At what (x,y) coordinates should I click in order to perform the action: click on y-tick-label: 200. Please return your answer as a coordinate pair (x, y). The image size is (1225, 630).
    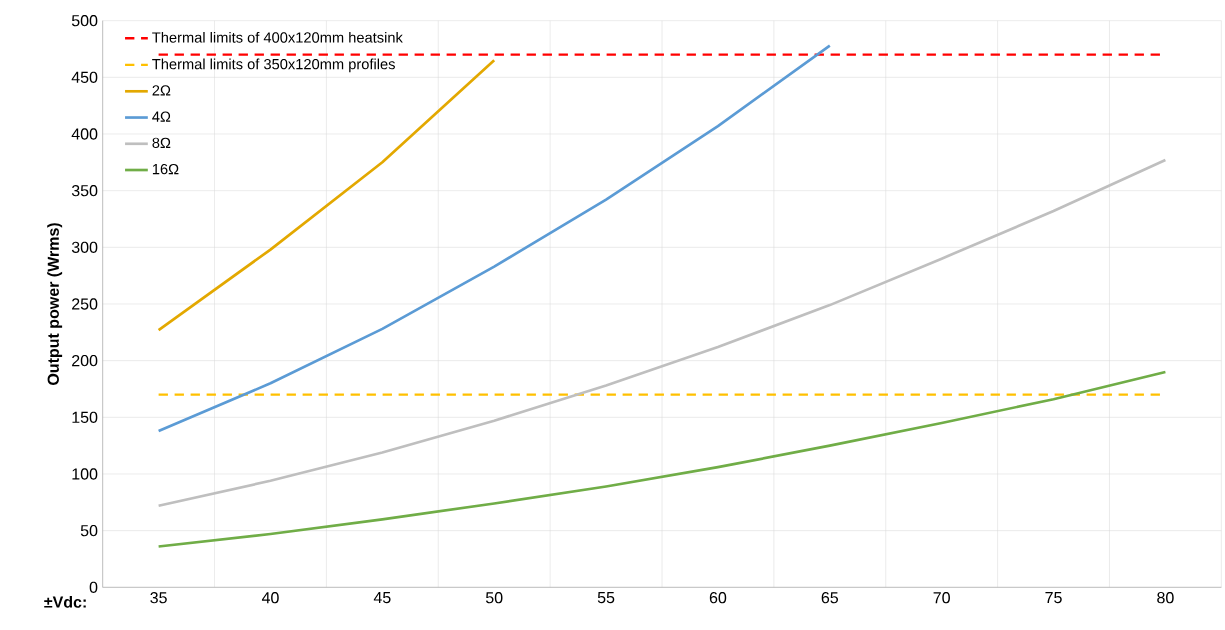
    Looking at the image, I should click on (85, 360).